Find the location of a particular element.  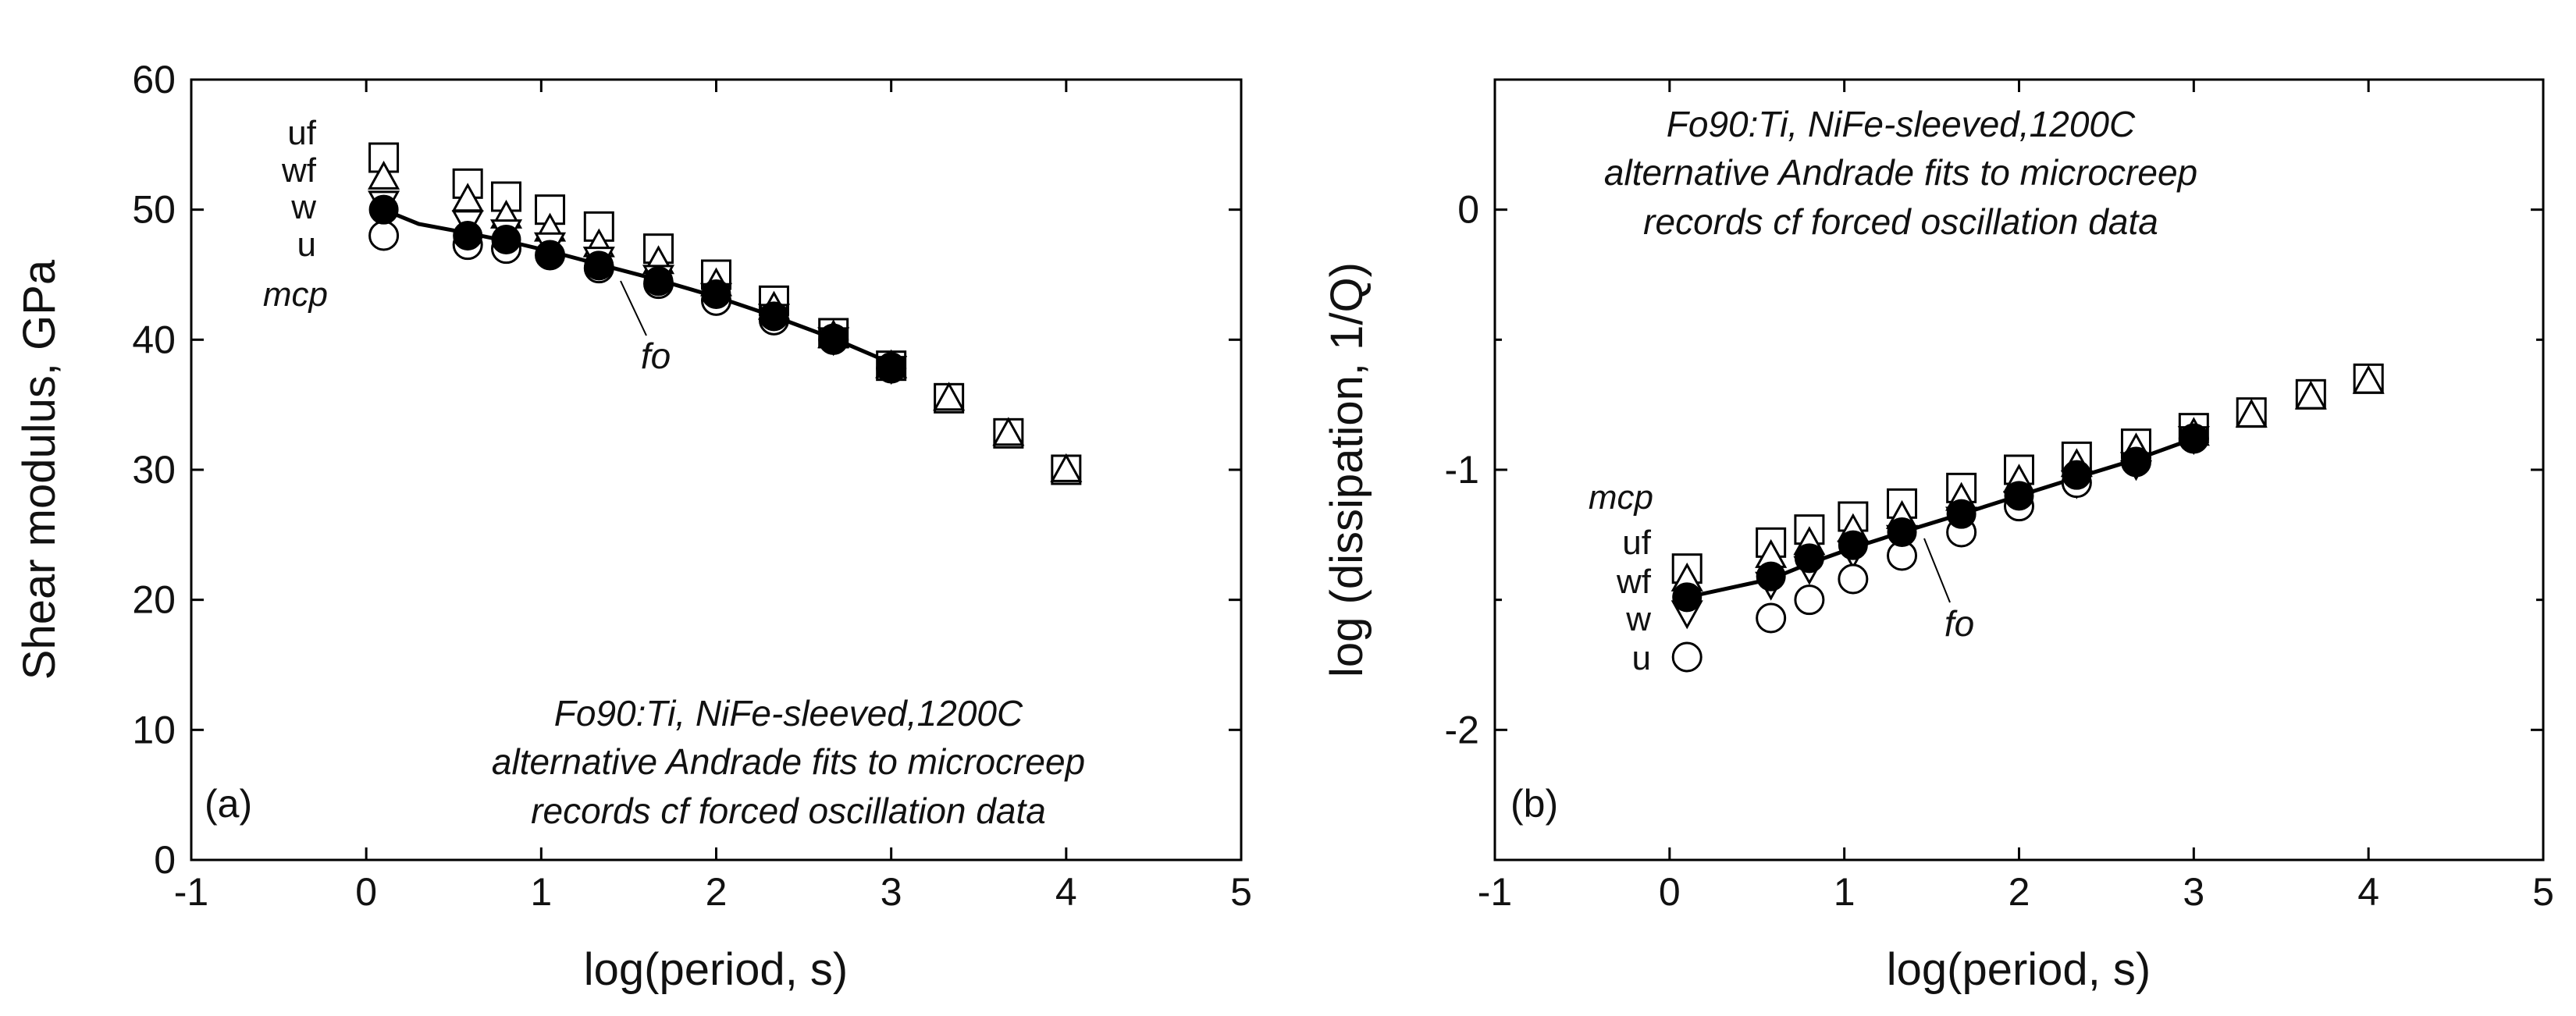

panel-b-mcp-curve is located at coordinates (1940, 517).